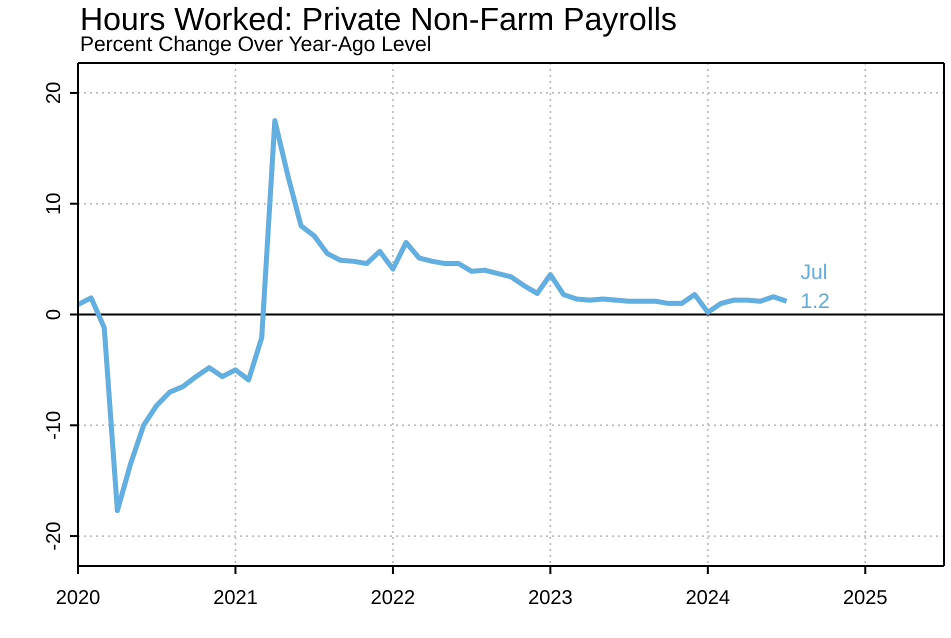 The height and width of the screenshot is (638, 951). I want to click on x-tick-label: 2020, so click(78, 598).